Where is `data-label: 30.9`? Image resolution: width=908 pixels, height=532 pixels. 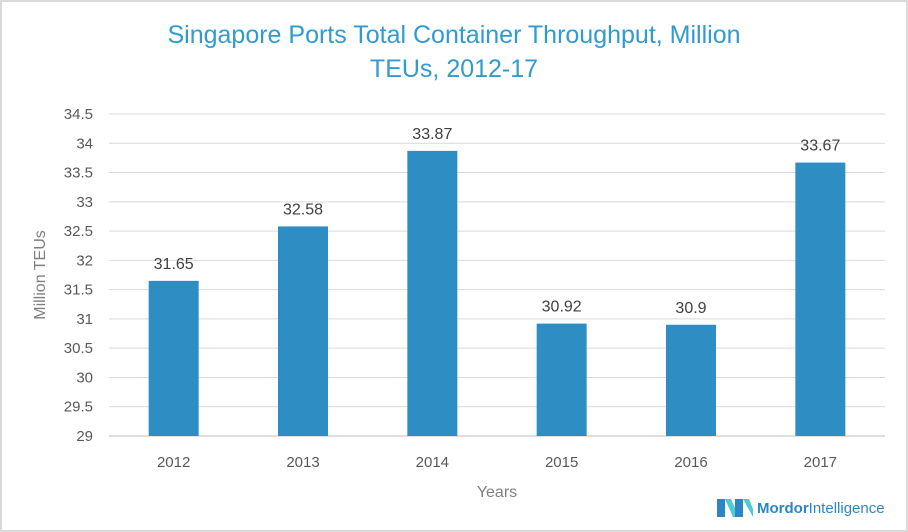 data-label: 30.9 is located at coordinates (690, 308).